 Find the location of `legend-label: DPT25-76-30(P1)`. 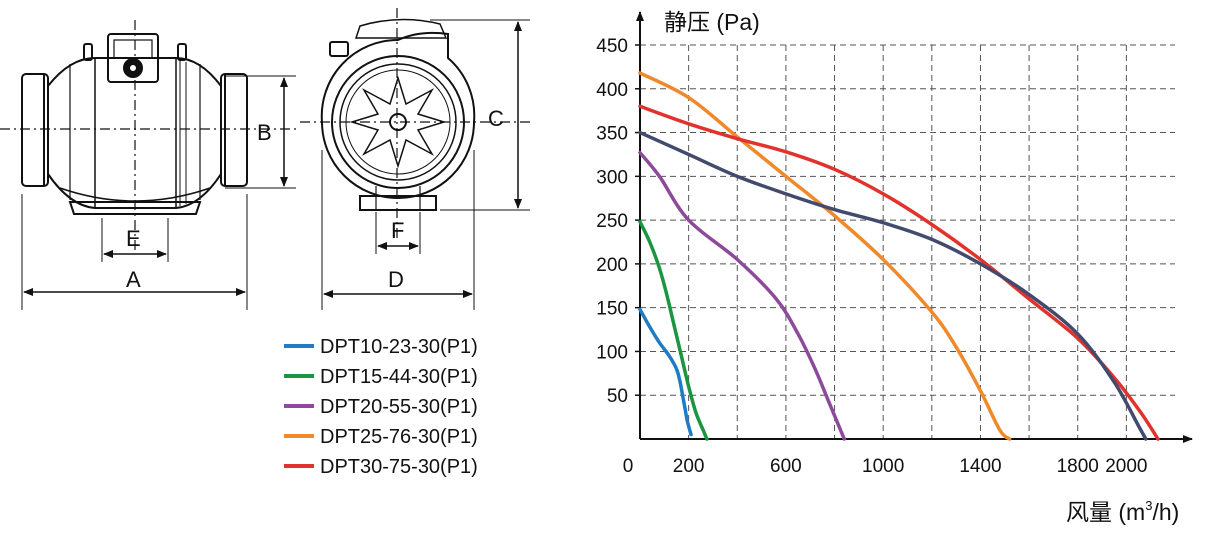

legend-label: DPT25-76-30(P1) is located at coordinates (399, 437).